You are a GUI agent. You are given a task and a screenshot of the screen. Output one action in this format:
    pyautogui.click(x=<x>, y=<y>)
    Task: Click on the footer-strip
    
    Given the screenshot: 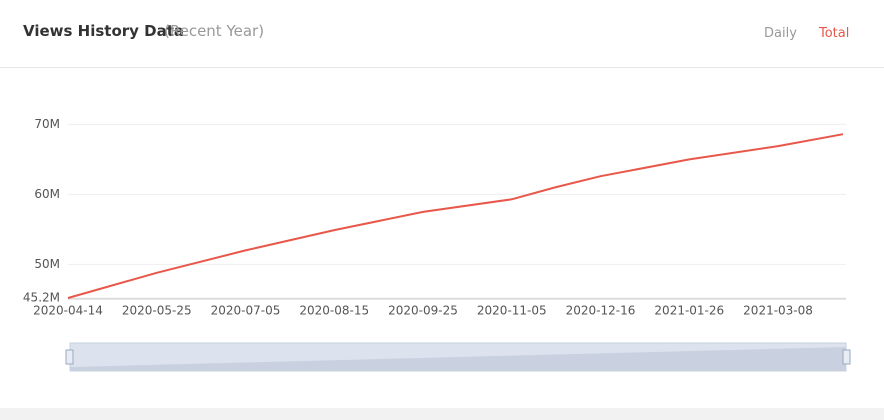 What is the action you would take?
    pyautogui.click(x=442, y=414)
    